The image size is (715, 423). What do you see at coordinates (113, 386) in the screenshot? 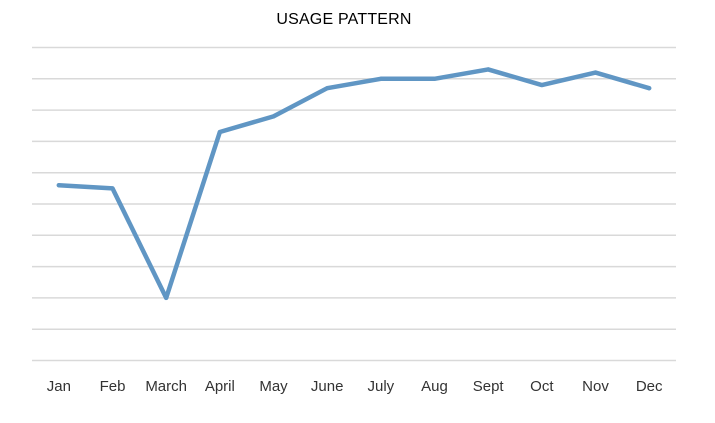
I see `x-tick-label: Feb` at bounding box center [113, 386].